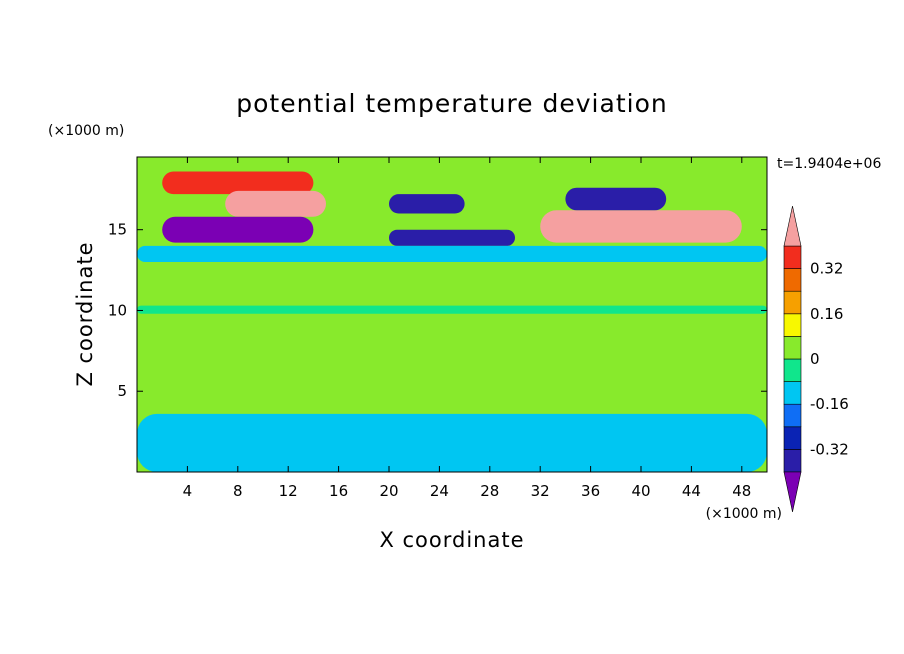 This screenshot has height=654, width=904. Describe the element at coordinates (85, 313) in the screenshot. I see `y-axis-label: Z coordinate` at that location.